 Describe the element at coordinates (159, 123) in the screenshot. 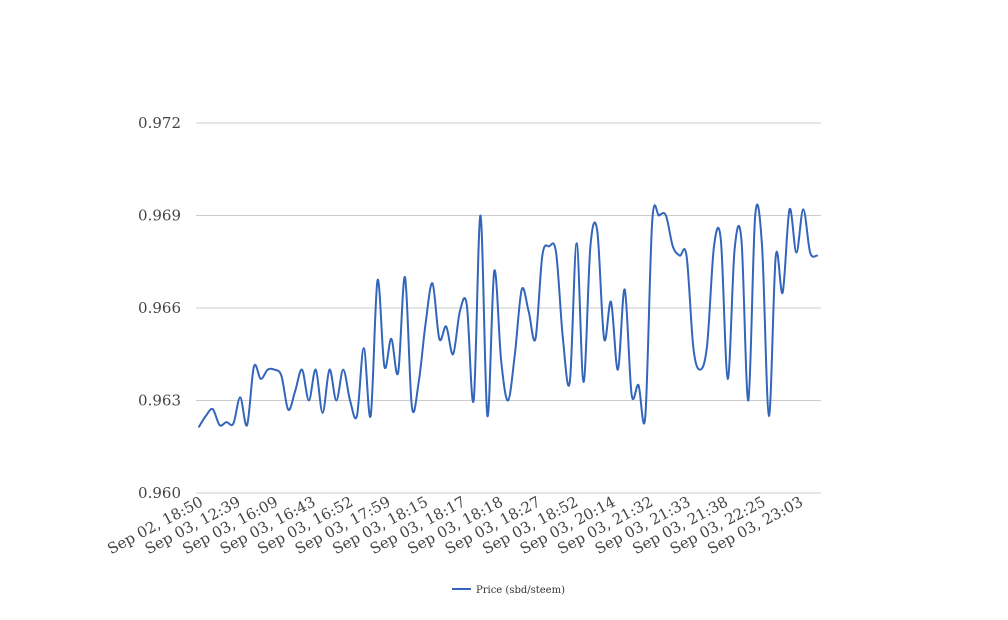

I see `y-tick-label-4: 0.972` at that location.